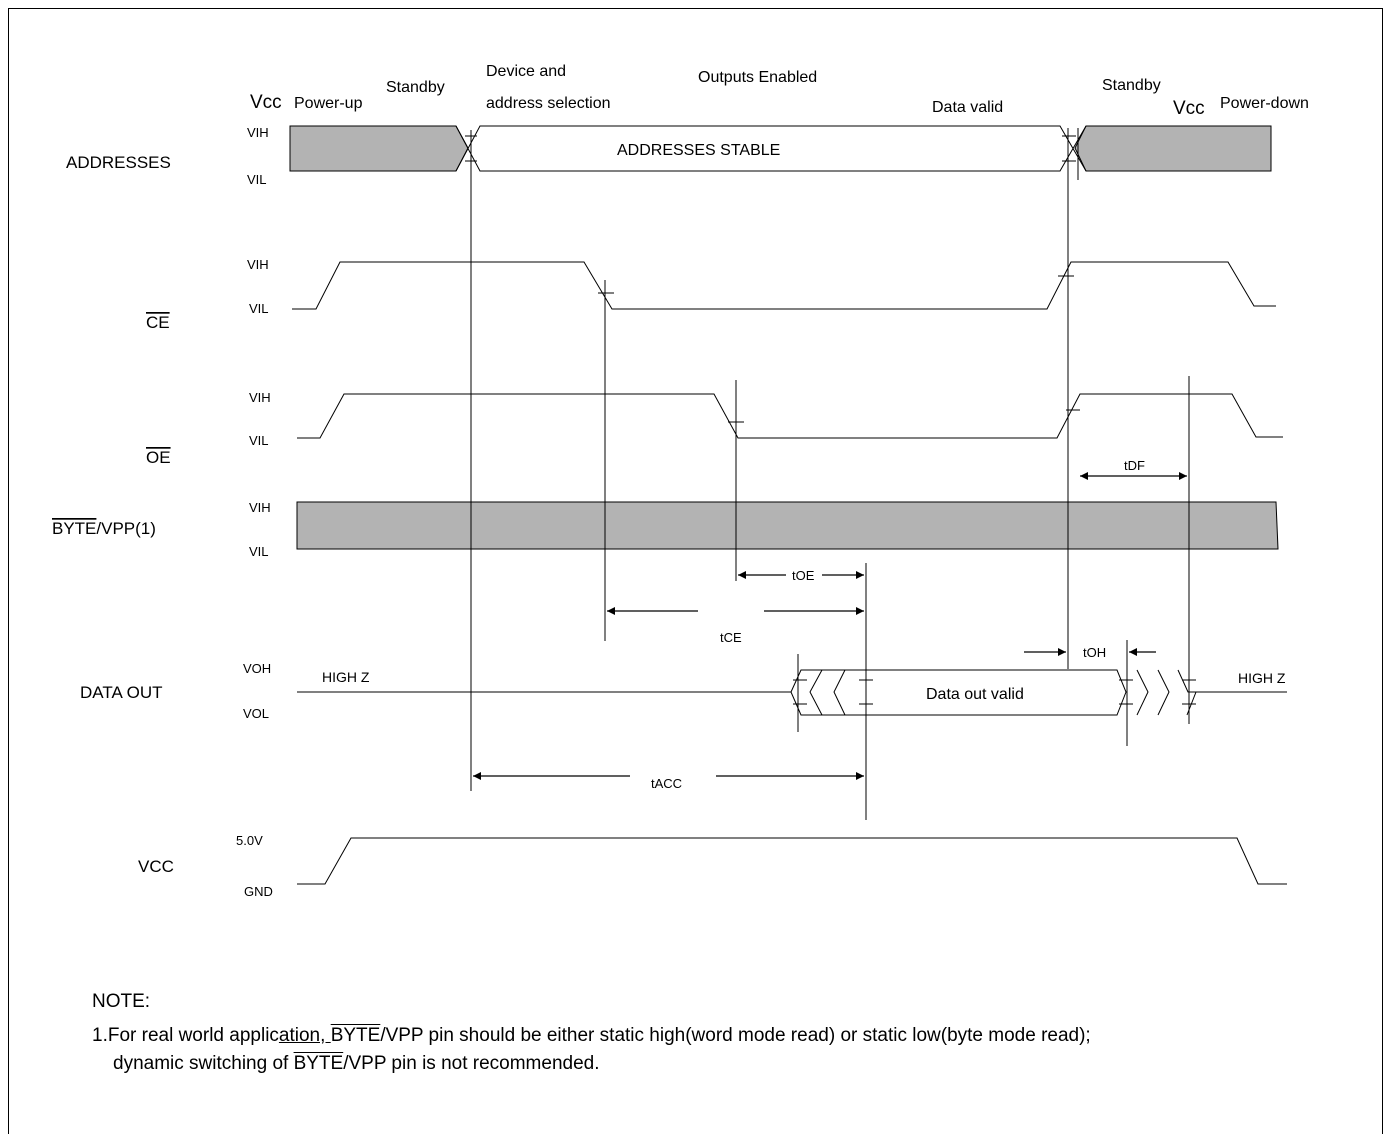 This screenshot has height=1134, width=1390. What do you see at coordinates (346, 677) in the screenshot?
I see `data-out-high-z-left: HIGH Z` at bounding box center [346, 677].